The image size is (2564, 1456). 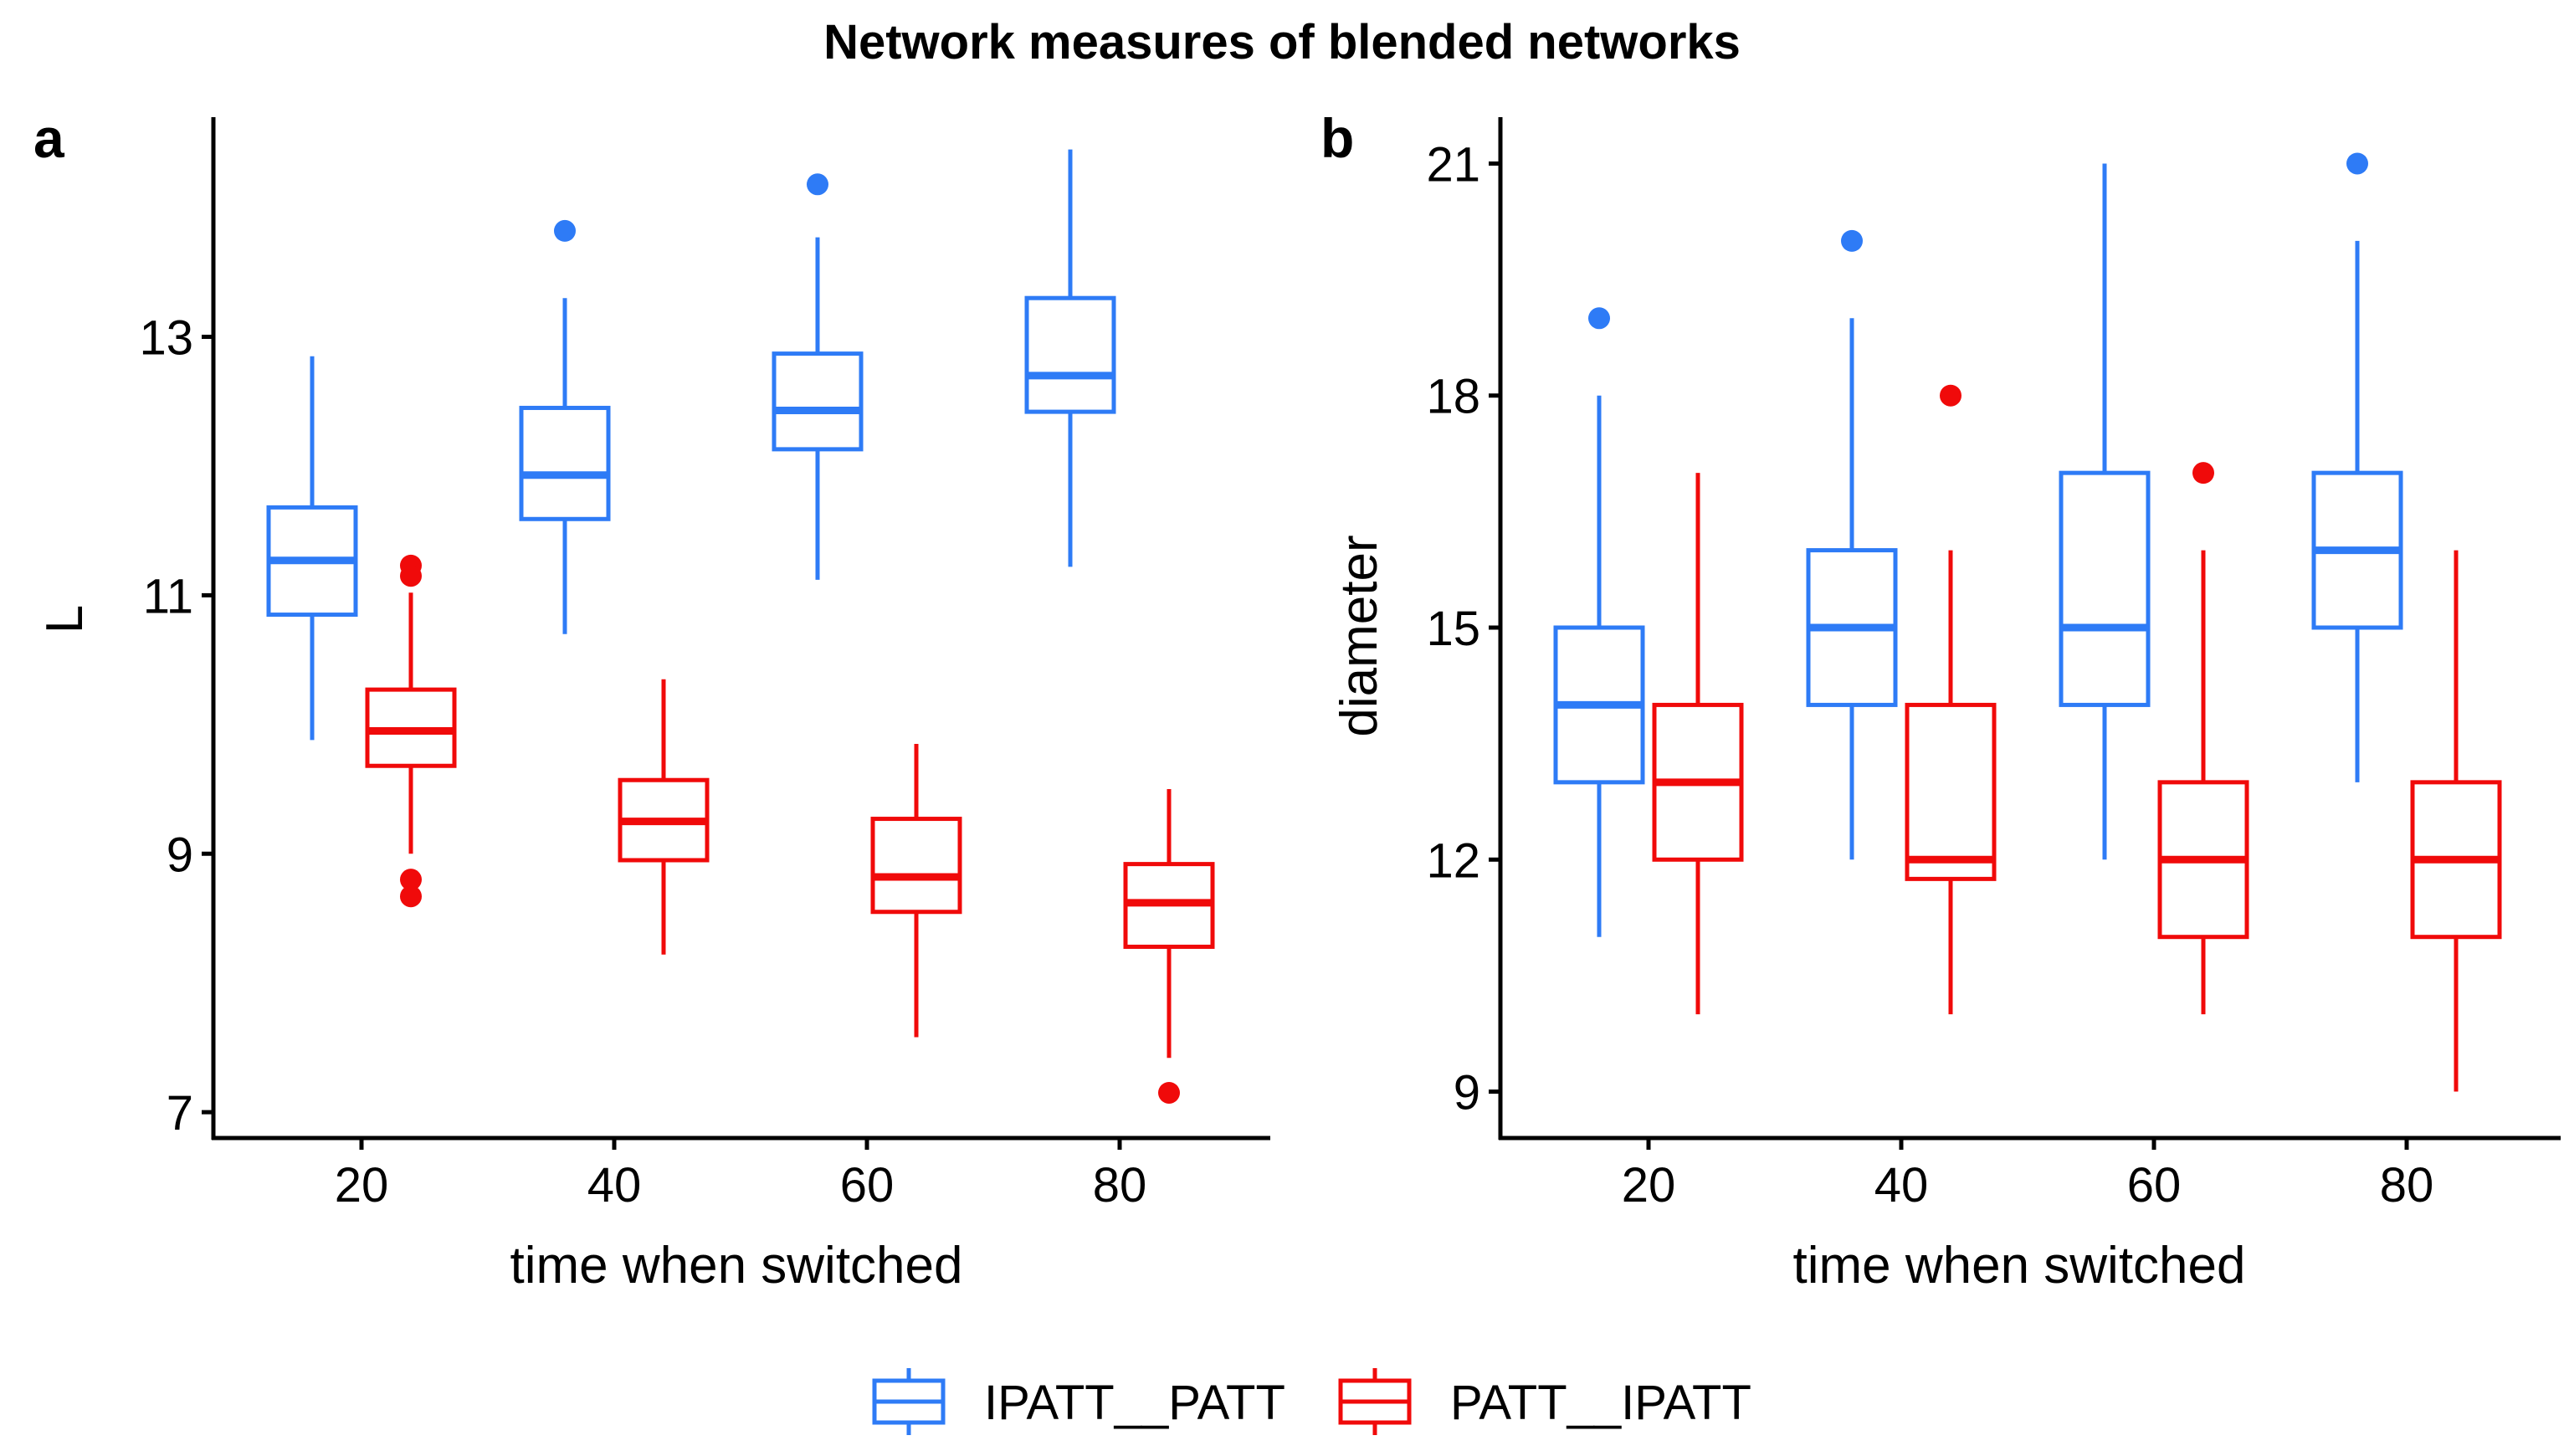 I want to click on legend-key-ipatt-patt, so click(x=909, y=1401).